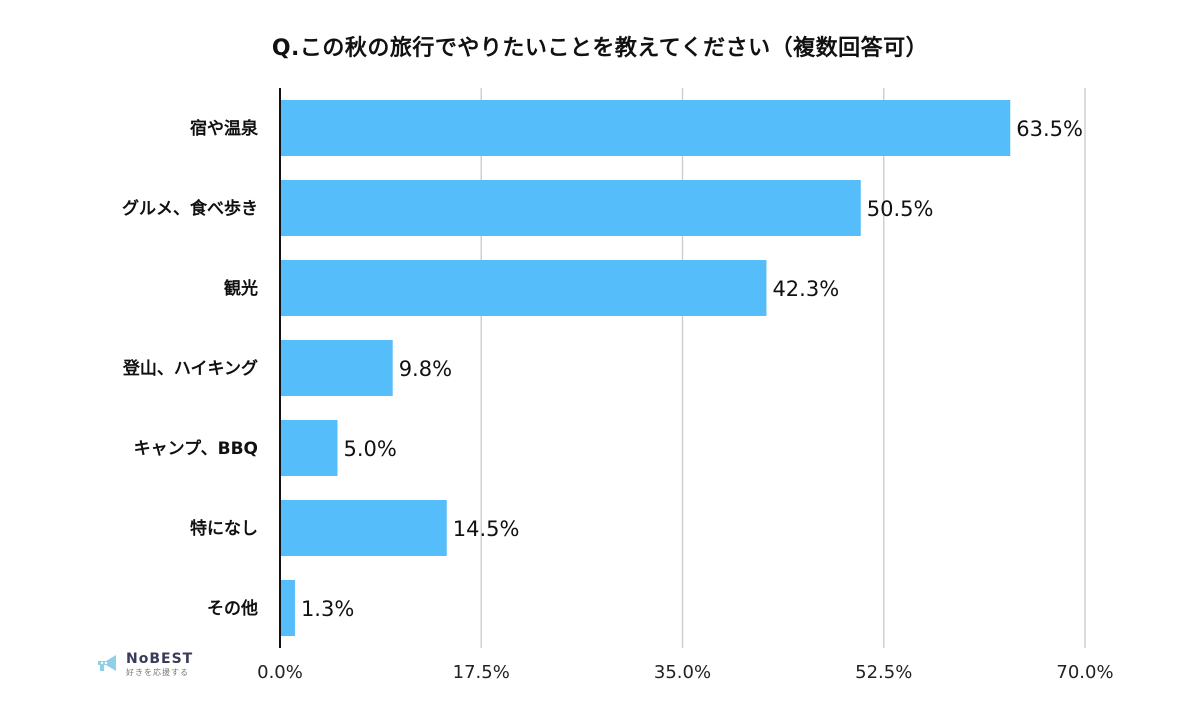 This screenshot has width=1200, height=720. Describe the element at coordinates (232, 608) in the screenshot. I see `category-label: その他` at that location.